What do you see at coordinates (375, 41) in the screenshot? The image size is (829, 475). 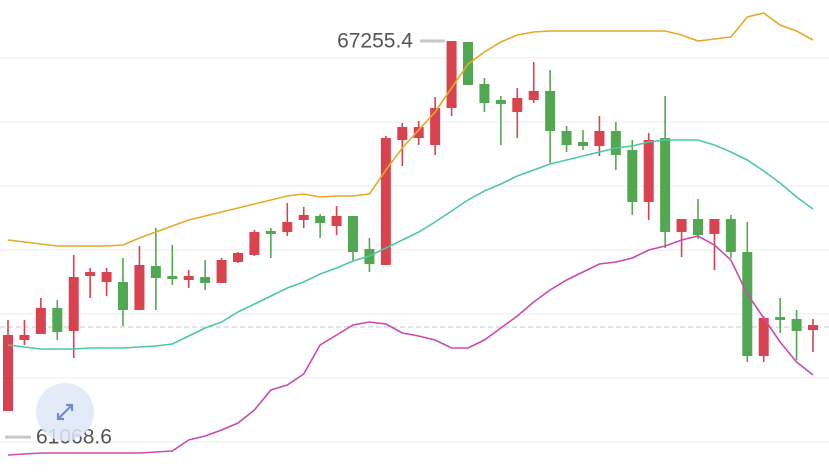 I see `high-label: 67255.4` at bounding box center [375, 41].